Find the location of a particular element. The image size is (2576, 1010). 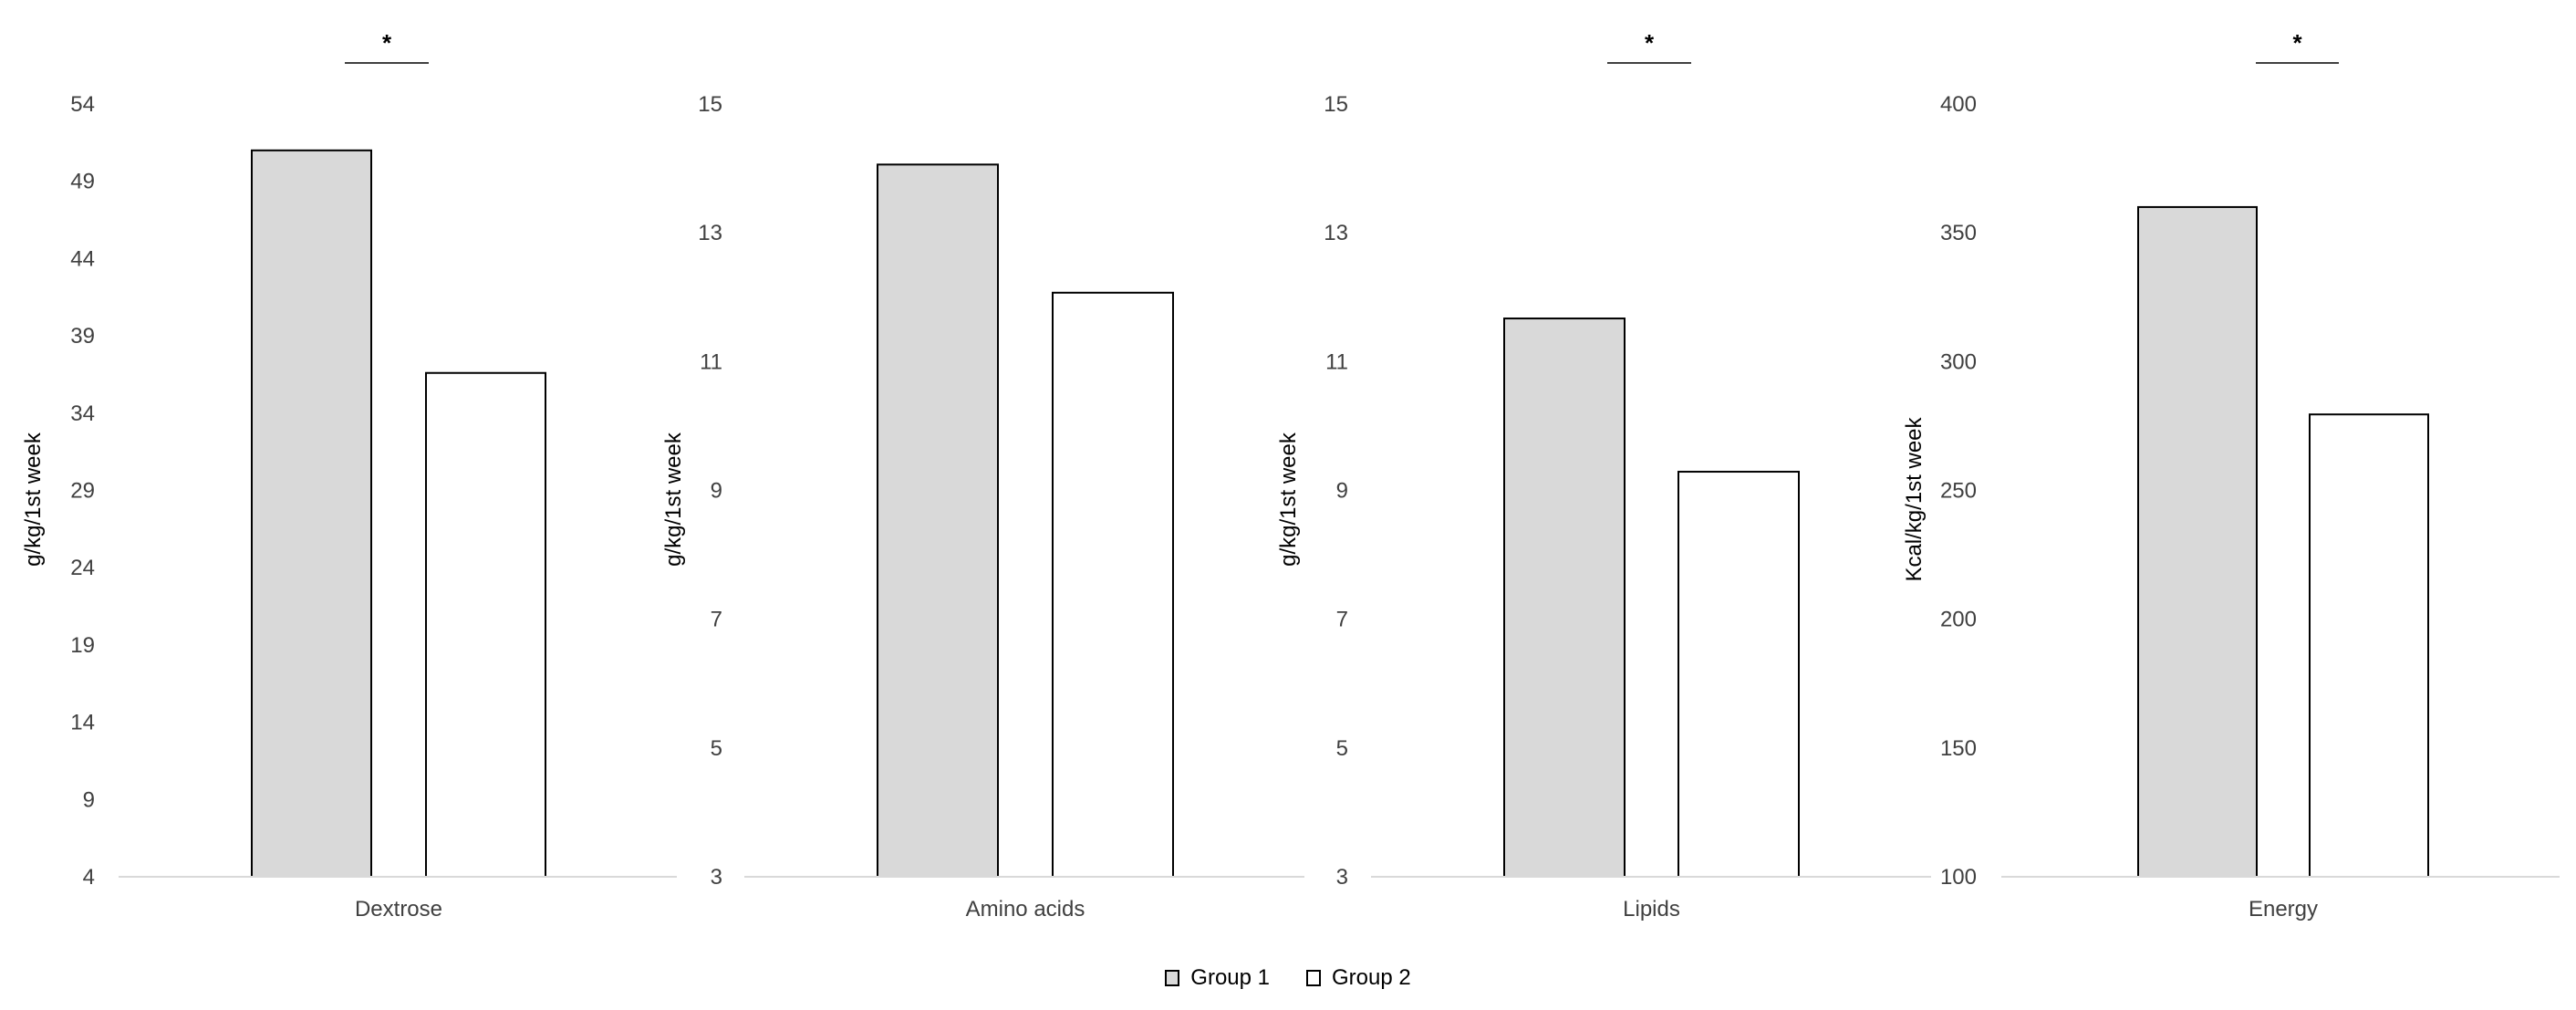

legend-item-group-1: Group 1 is located at coordinates (1217, 978).